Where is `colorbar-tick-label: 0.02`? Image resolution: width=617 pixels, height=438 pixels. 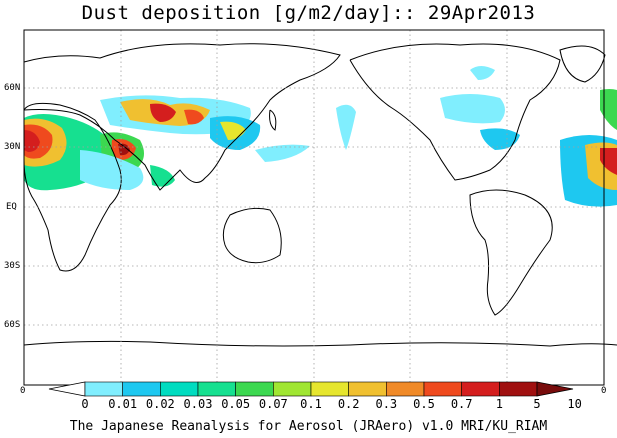
colorbar-tick-label: 0.02 is located at coordinates (160, 404).